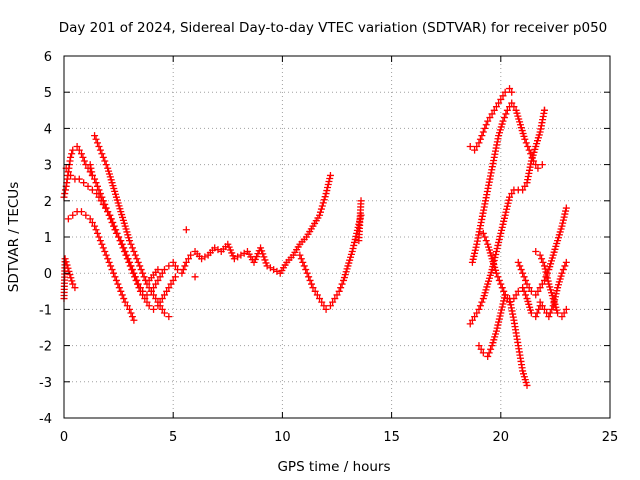  What do you see at coordinates (48, 238) in the screenshot?
I see `y-tick-label: 1` at bounding box center [48, 238].